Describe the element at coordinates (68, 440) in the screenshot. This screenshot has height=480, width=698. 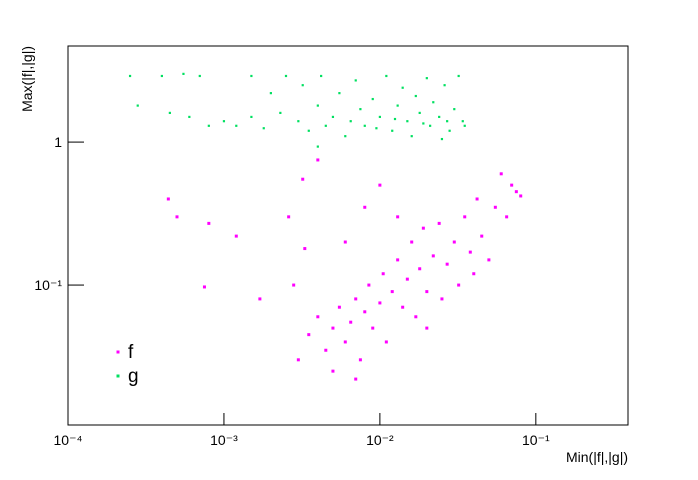
I see `x-tick-label: 10⁻⁴` at that location.